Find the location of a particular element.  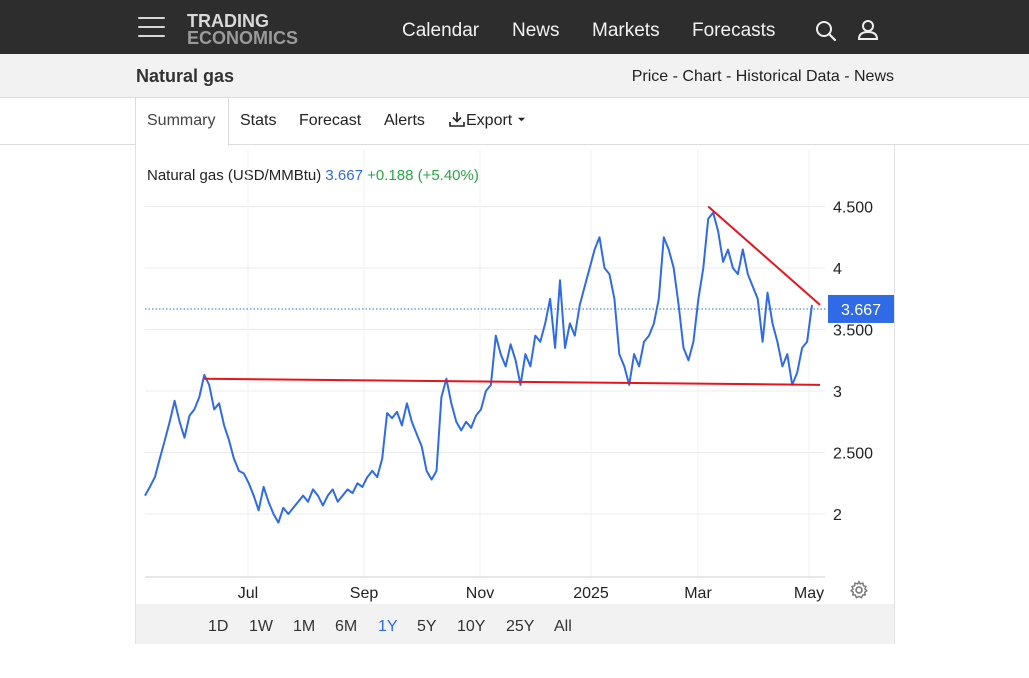

search-icon is located at coordinates (826, 31).